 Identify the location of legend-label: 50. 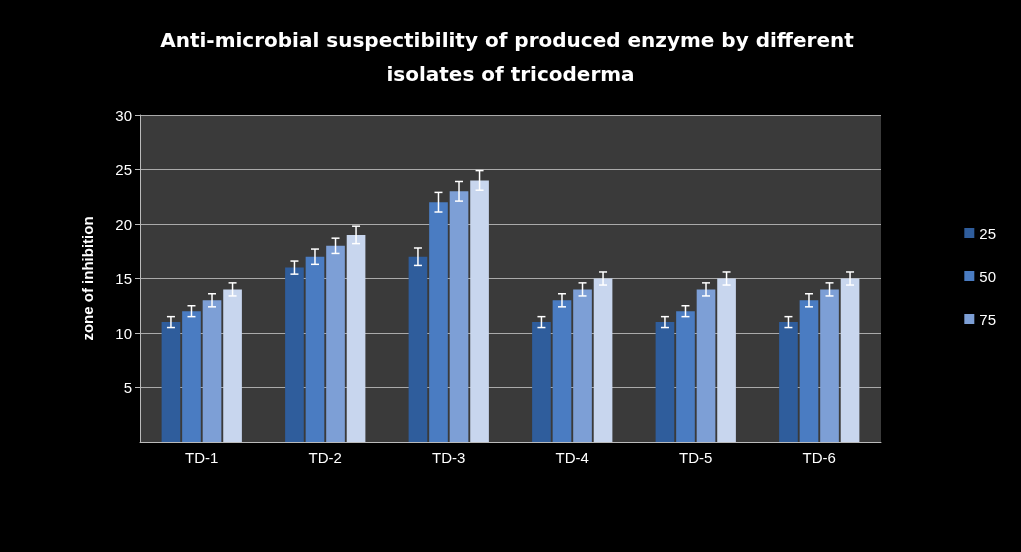
(987, 276).